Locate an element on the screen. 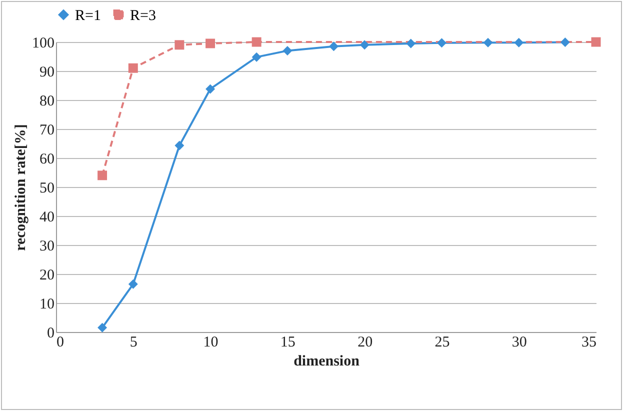 The width and height of the screenshot is (625, 413). x-tick-label: 5 is located at coordinates (134, 342).